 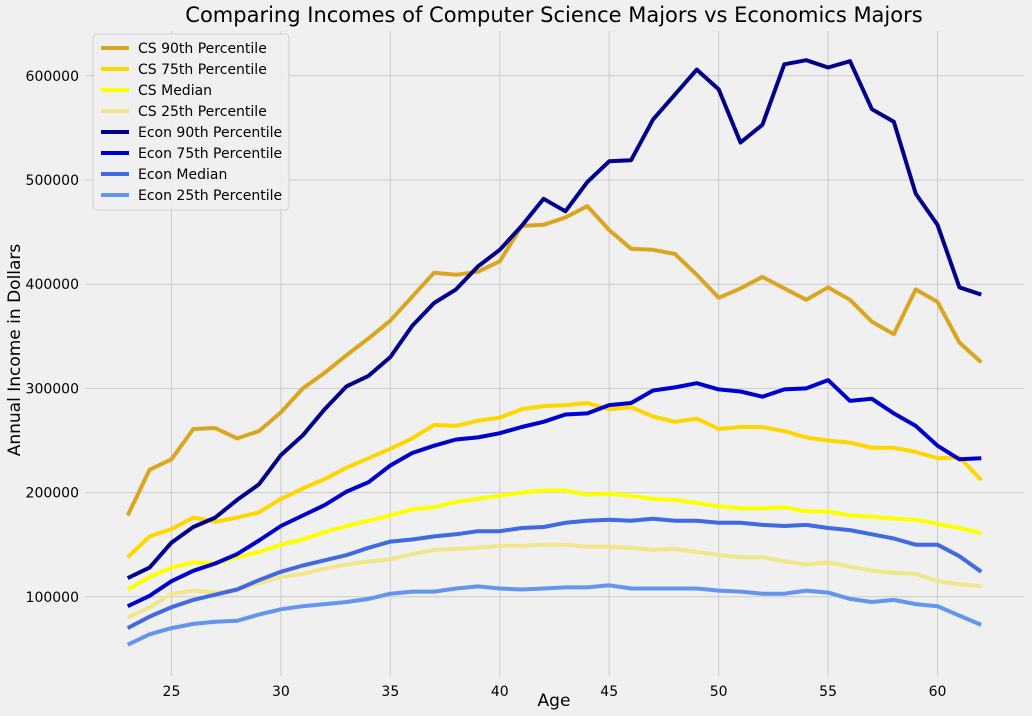 I want to click on x-tick-label: 60, so click(x=938, y=692).